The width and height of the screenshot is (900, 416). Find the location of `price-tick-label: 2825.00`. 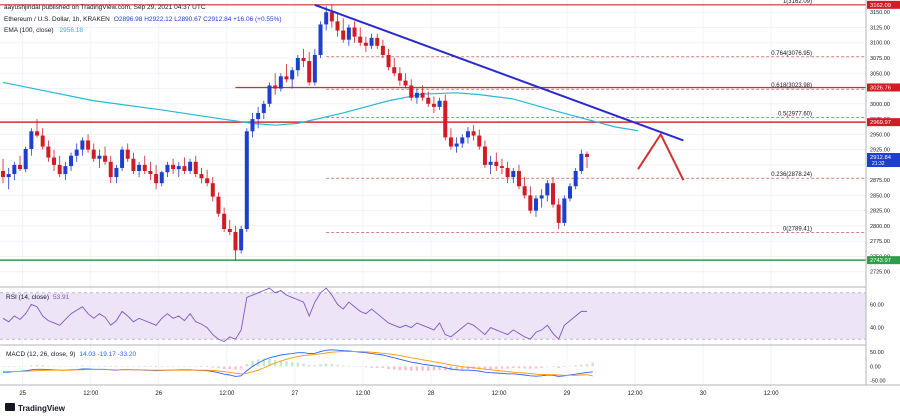

price-tick-label: 2825.00 is located at coordinates (880, 212).